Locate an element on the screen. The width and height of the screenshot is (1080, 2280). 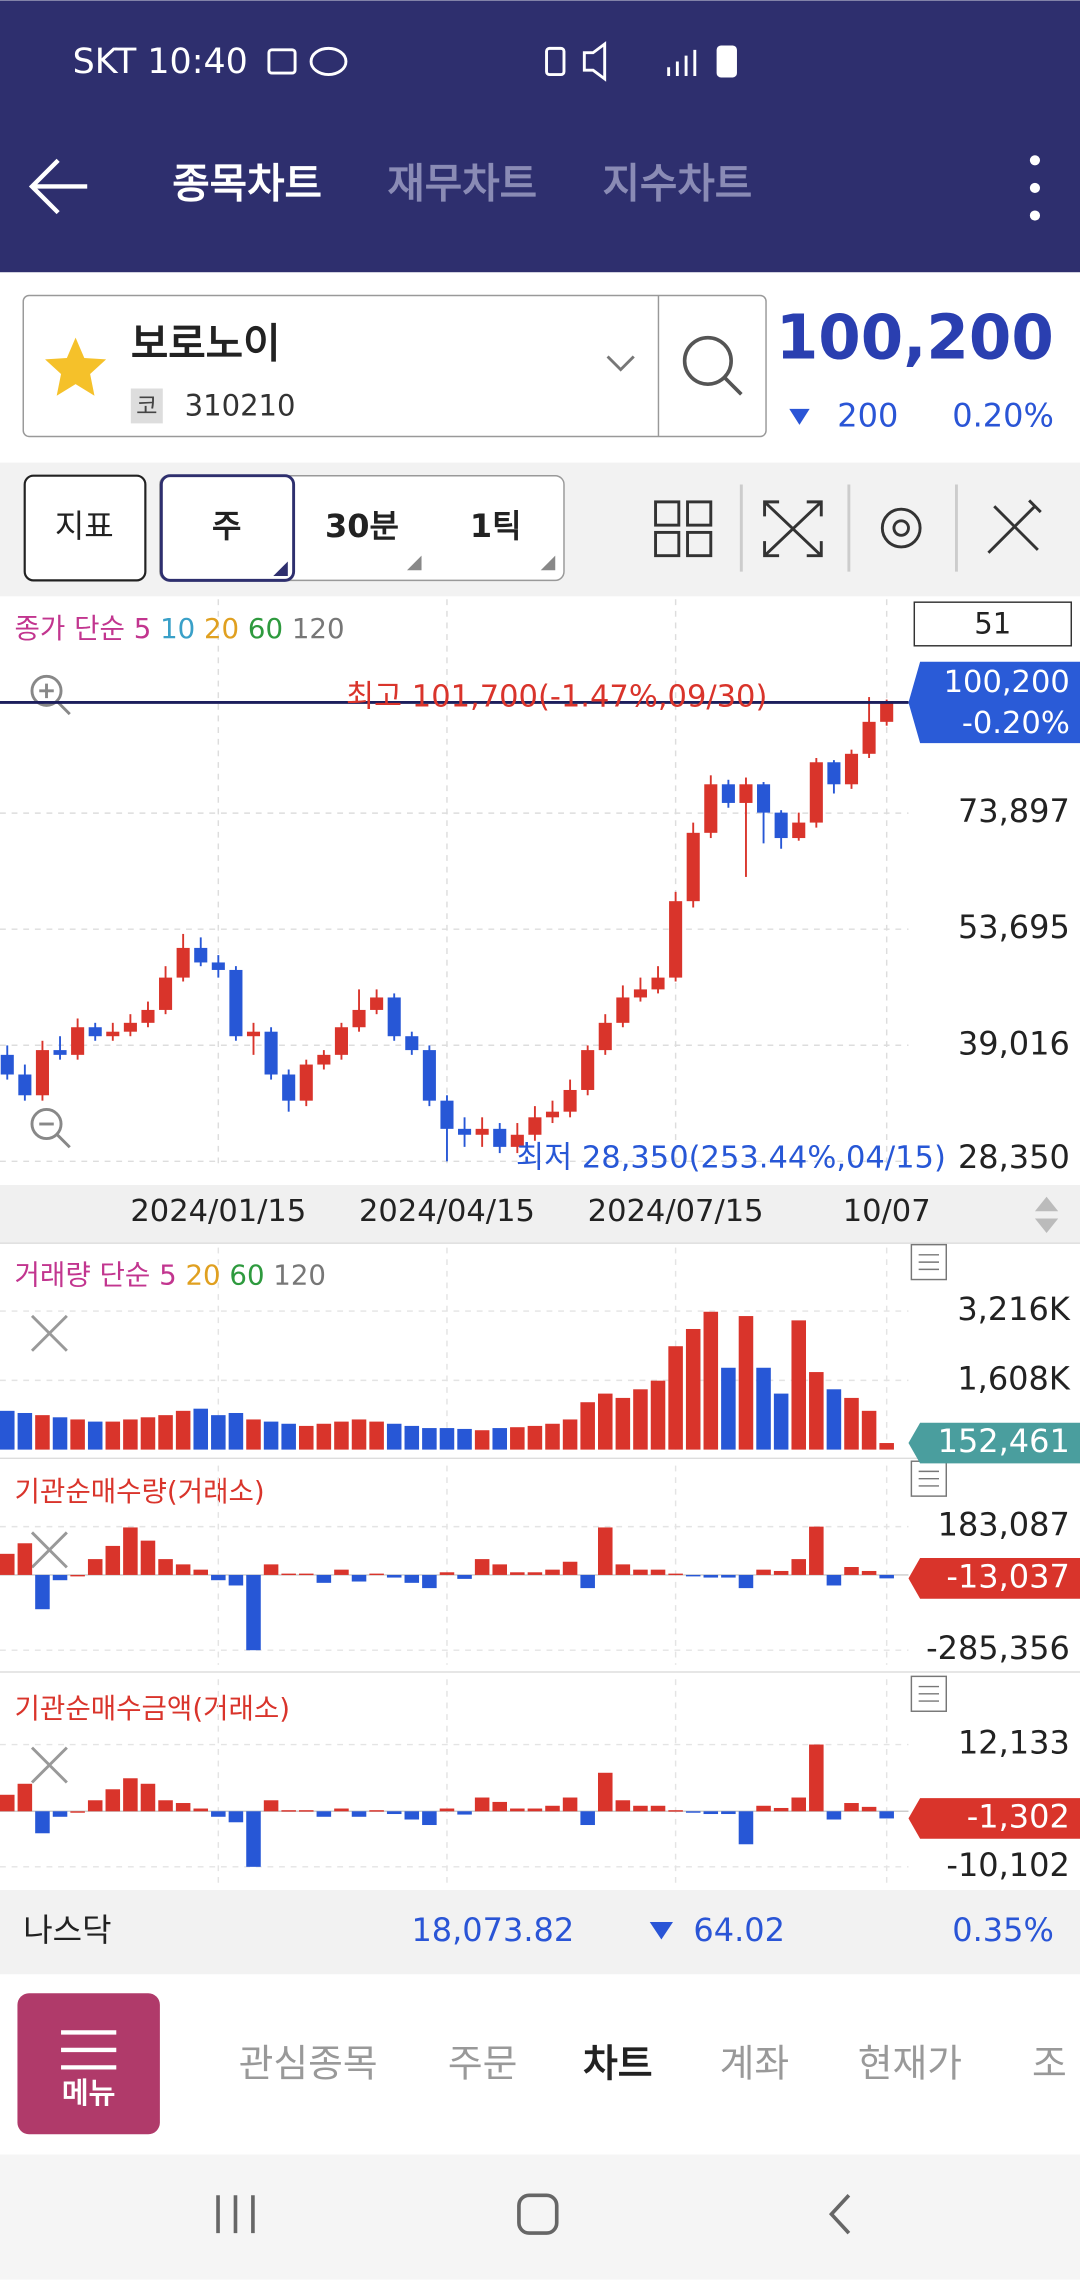
search-button is located at coordinates (712, 365).